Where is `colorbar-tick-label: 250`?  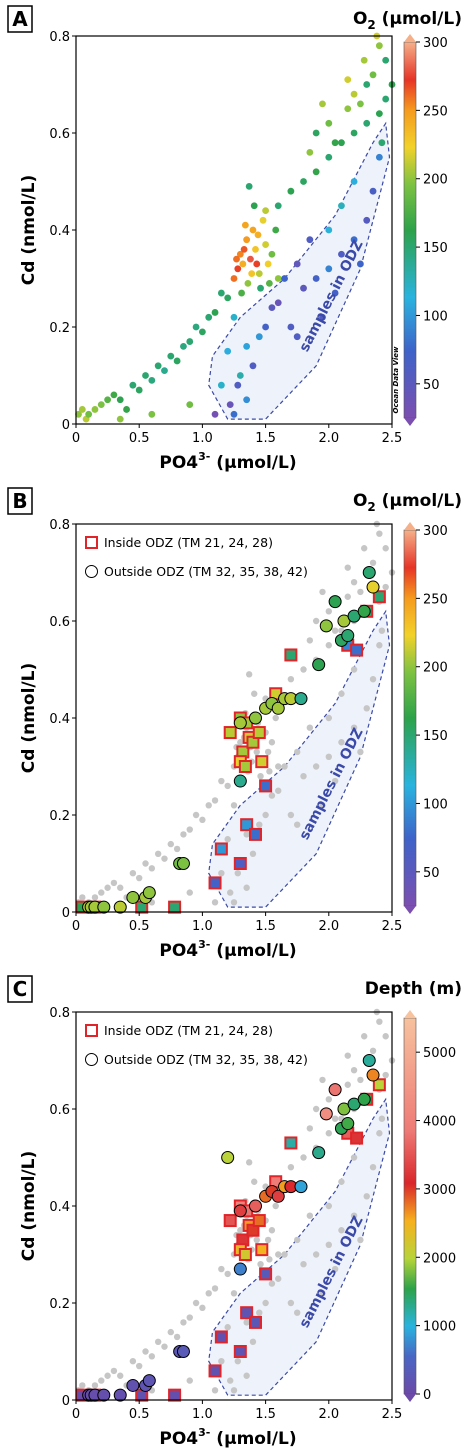 colorbar-tick-label: 250 is located at coordinates (435, 599).